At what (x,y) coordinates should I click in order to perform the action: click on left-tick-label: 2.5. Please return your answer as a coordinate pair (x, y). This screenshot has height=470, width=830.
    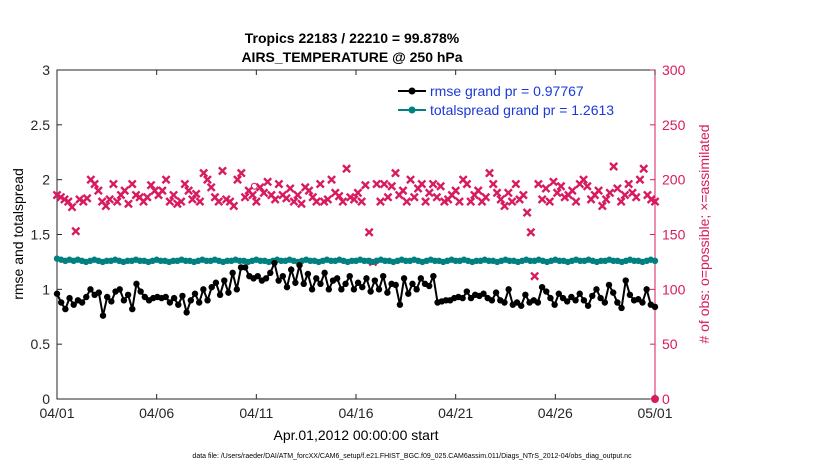
    Looking at the image, I should click on (41, 125).